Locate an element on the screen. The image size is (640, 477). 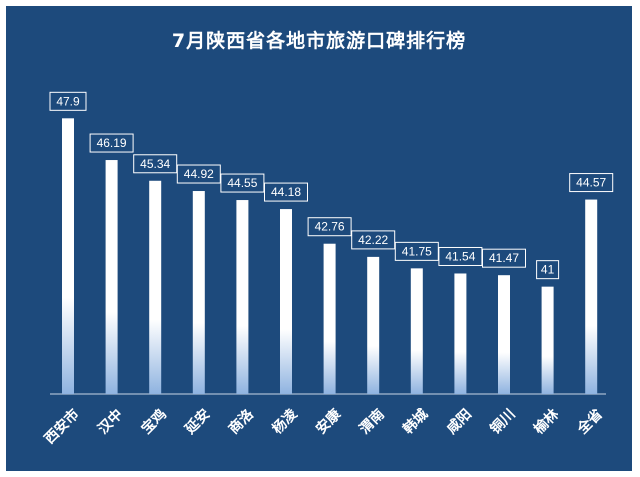
category-label-3: 延安 is located at coordinates (197, 422).